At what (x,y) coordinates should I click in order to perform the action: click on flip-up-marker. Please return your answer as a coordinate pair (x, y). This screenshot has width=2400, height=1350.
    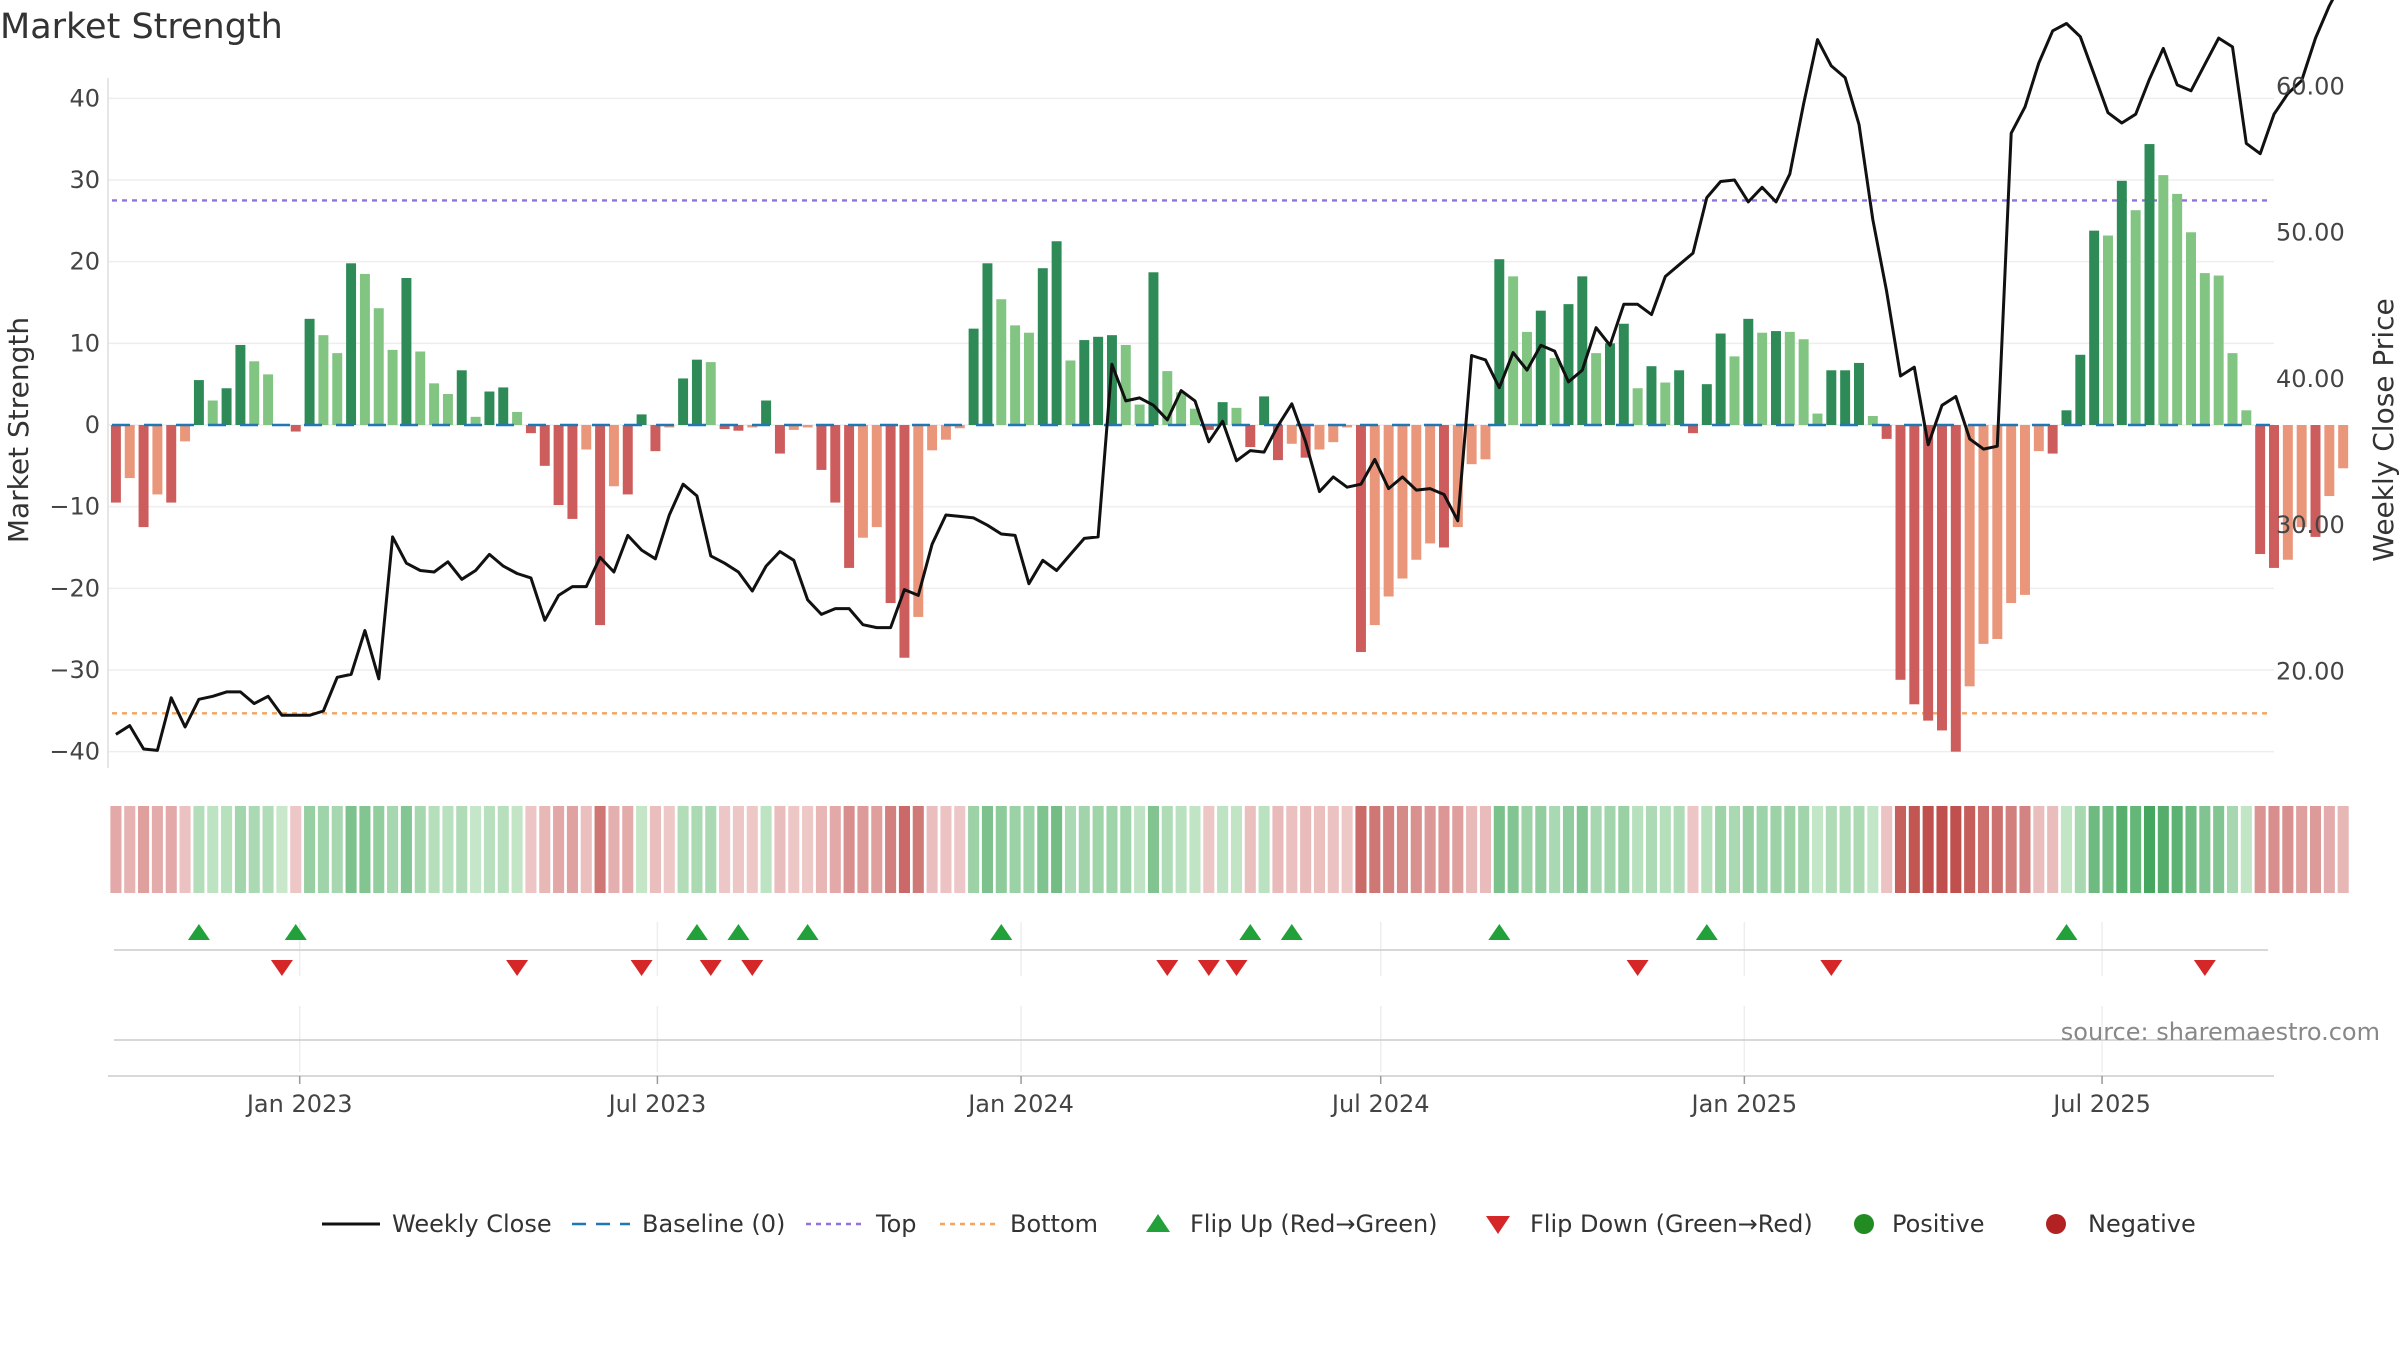
    Looking at the image, I should click on (1250, 932).